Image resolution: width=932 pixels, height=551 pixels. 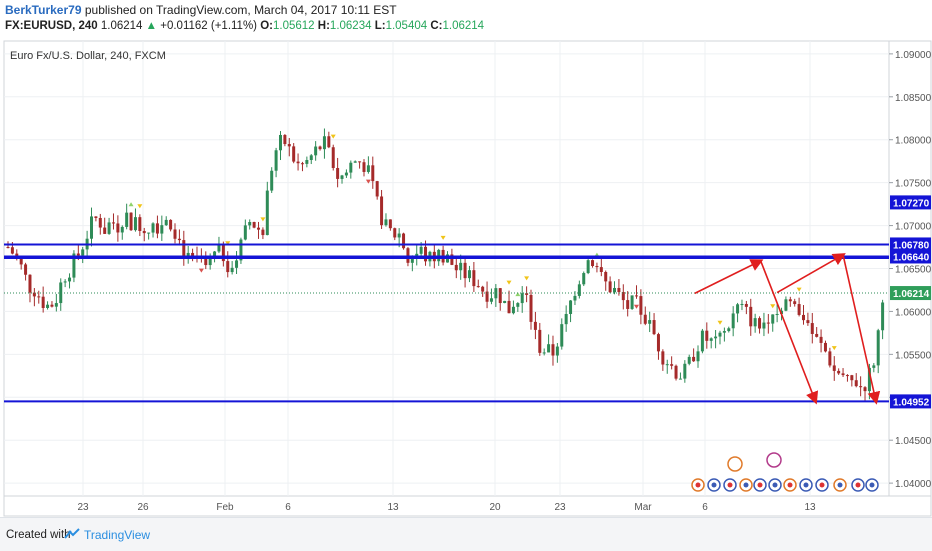 I want to click on y-tick-label: 1.05500, so click(x=913, y=355).